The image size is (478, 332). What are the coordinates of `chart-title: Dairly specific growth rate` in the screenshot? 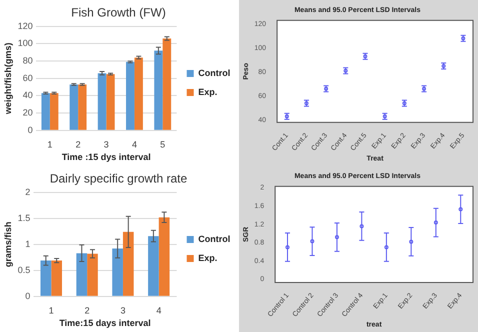 It's located at (119, 179).